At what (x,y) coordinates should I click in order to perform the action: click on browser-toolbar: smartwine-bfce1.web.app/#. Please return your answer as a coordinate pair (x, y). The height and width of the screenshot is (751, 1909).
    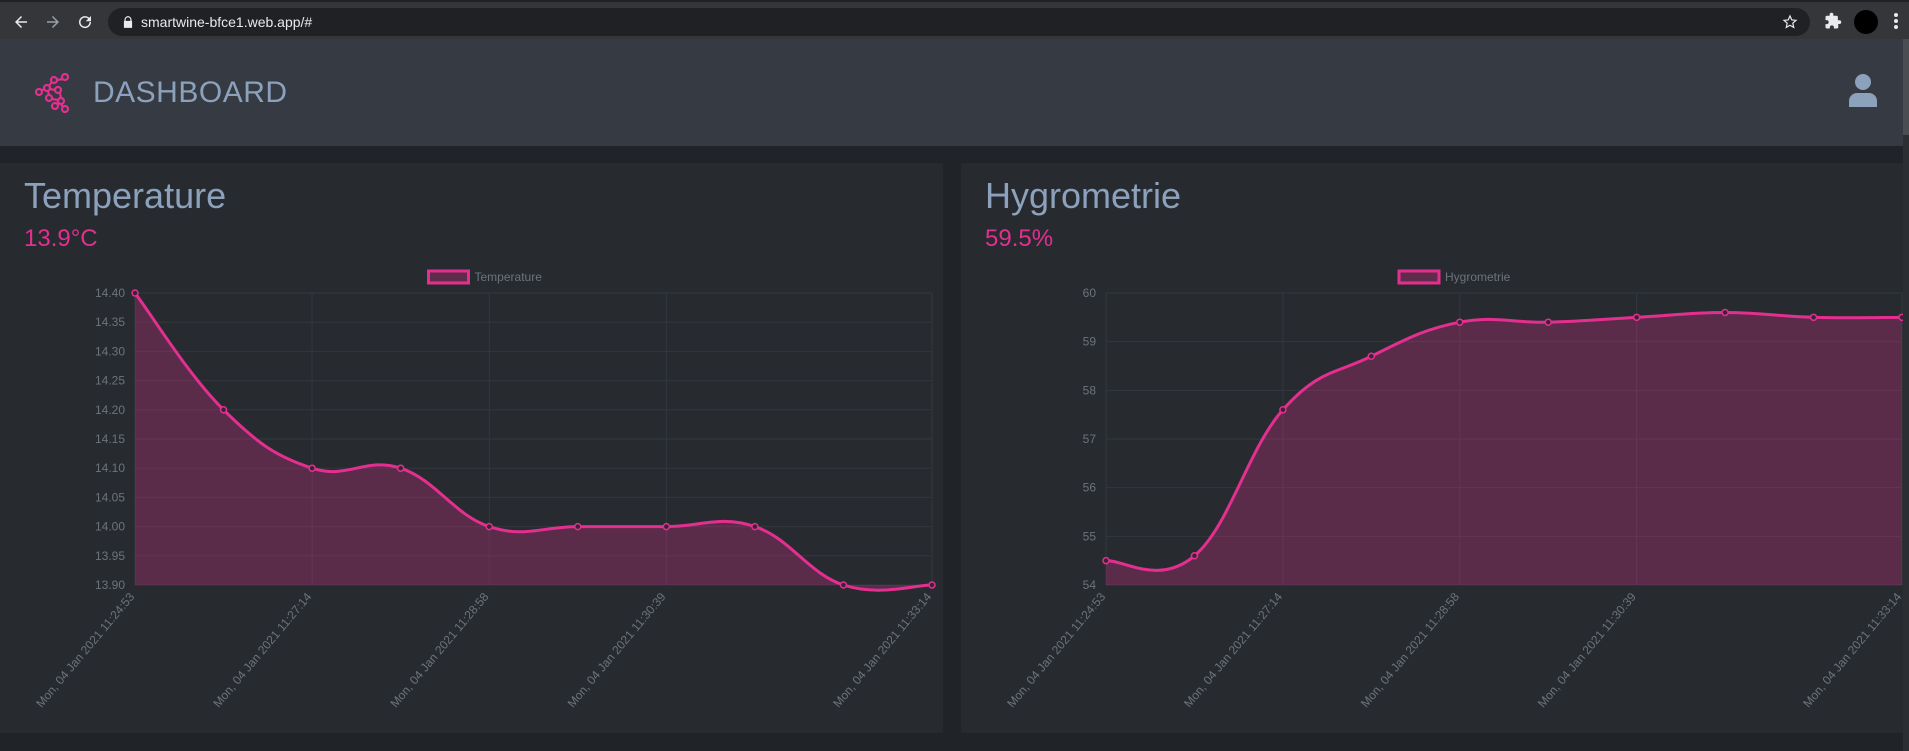
    Looking at the image, I should click on (954, 19).